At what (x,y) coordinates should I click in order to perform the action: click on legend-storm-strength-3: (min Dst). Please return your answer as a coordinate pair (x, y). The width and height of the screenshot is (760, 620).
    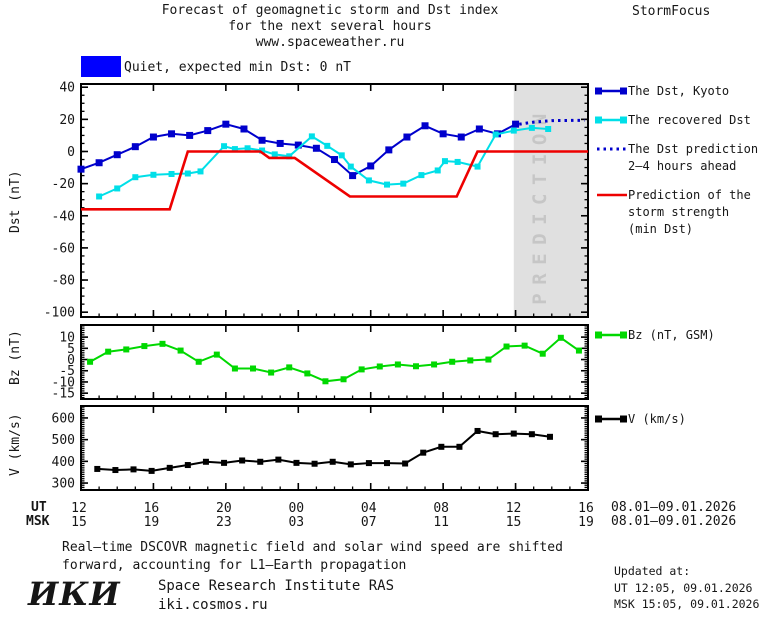
    Looking at the image, I should click on (661, 229).